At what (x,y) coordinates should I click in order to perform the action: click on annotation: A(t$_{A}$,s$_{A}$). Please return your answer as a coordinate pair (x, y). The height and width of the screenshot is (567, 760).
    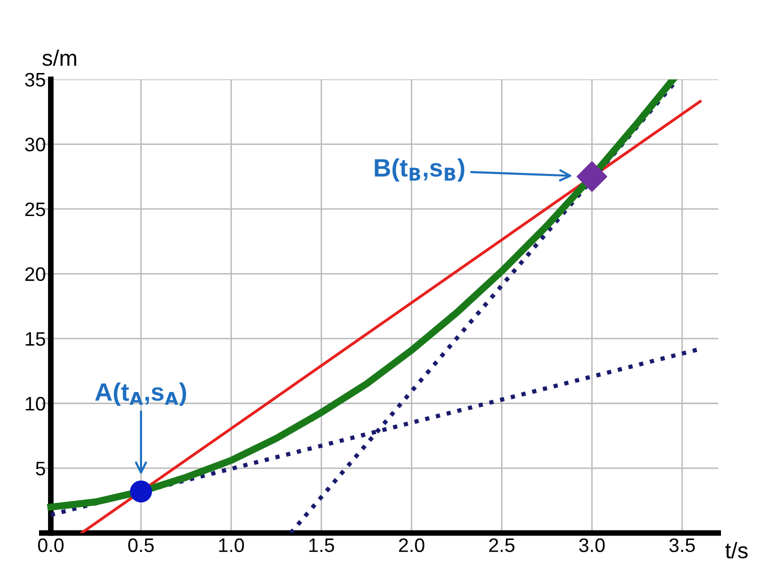
    Looking at the image, I should click on (140, 394).